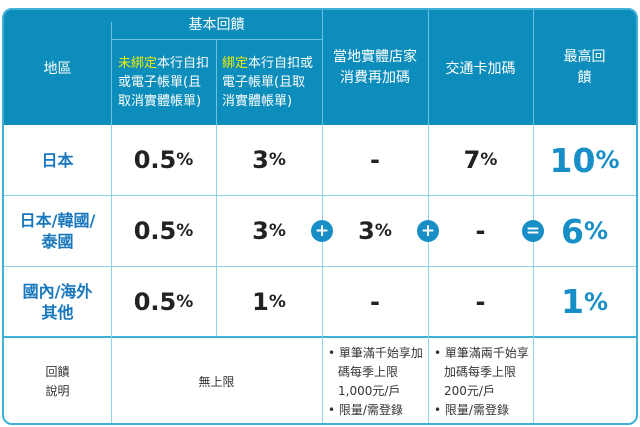 The width and height of the screenshot is (640, 427). Describe the element at coordinates (480, 160) in the screenshot. I see `transit-value: 7%` at that location.